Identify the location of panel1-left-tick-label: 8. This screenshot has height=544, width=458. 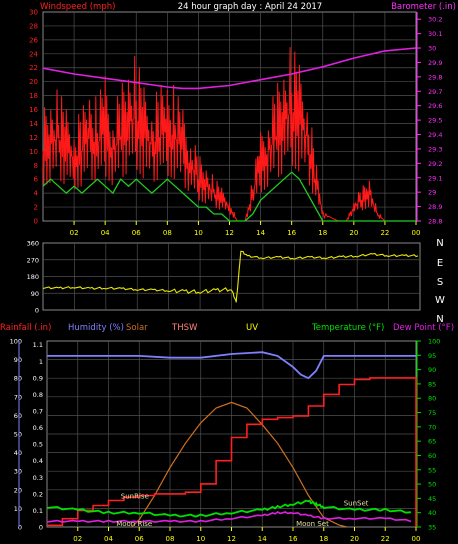
(36, 166).